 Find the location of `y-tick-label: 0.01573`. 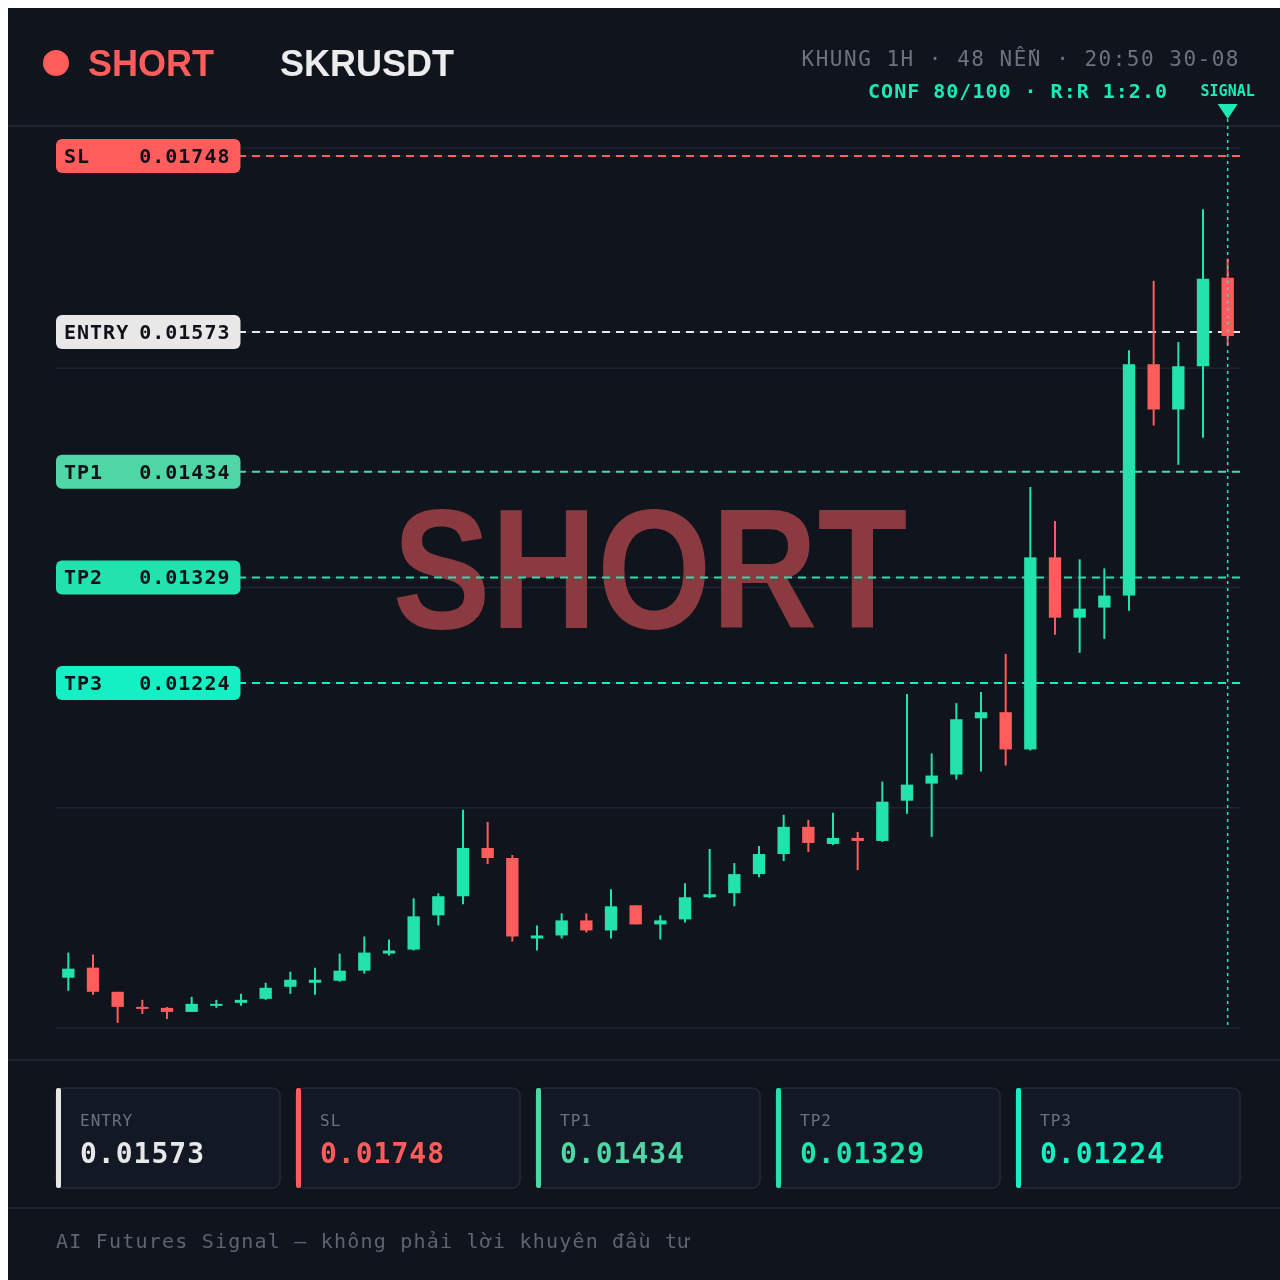

y-tick-label: 0.01573 is located at coordinates (185, 332).